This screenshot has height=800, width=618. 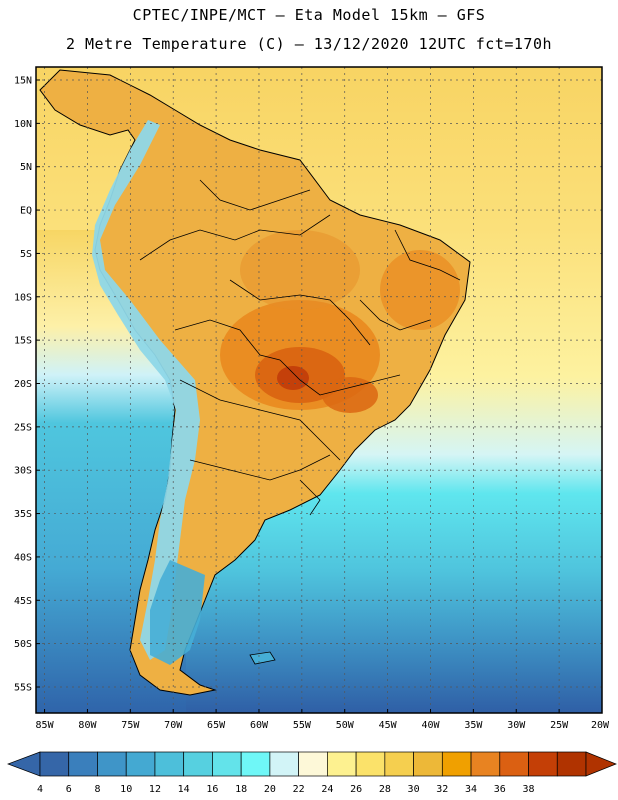 I want to click on colorbar: 4 6 8 10 12 14 16 18 20 22 24 26 28 30 32 34 36 38, so click(x=312, y=773).